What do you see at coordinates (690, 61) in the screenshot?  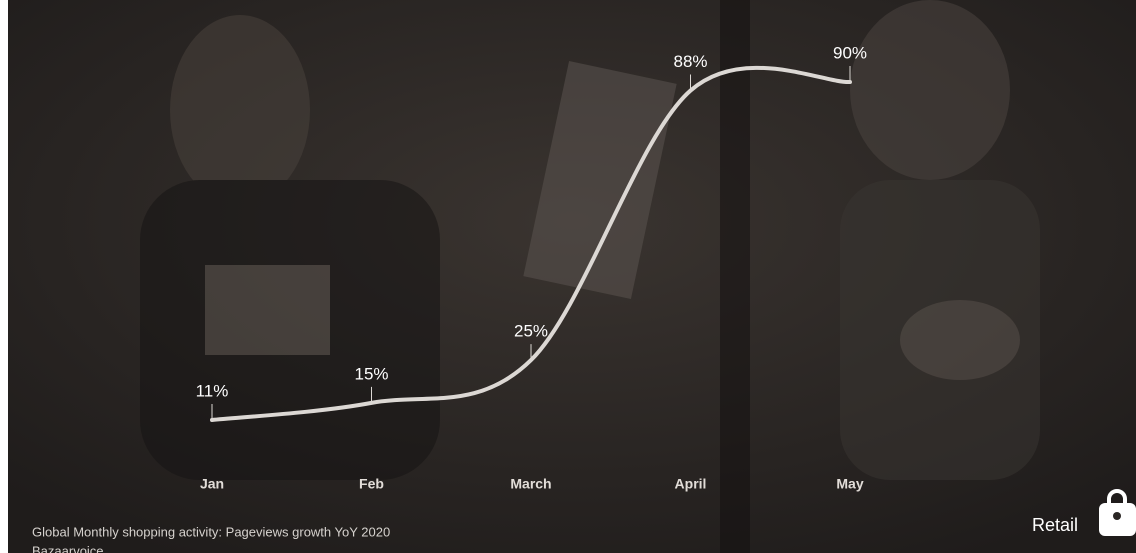 I see `value-label: 88%` at bounding box center [690, 61].